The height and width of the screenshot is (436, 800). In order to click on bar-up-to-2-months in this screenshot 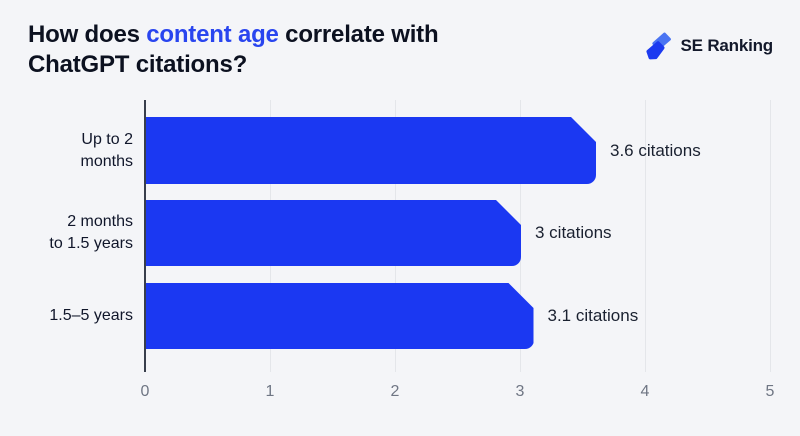, I will do `click(371, 150)`.